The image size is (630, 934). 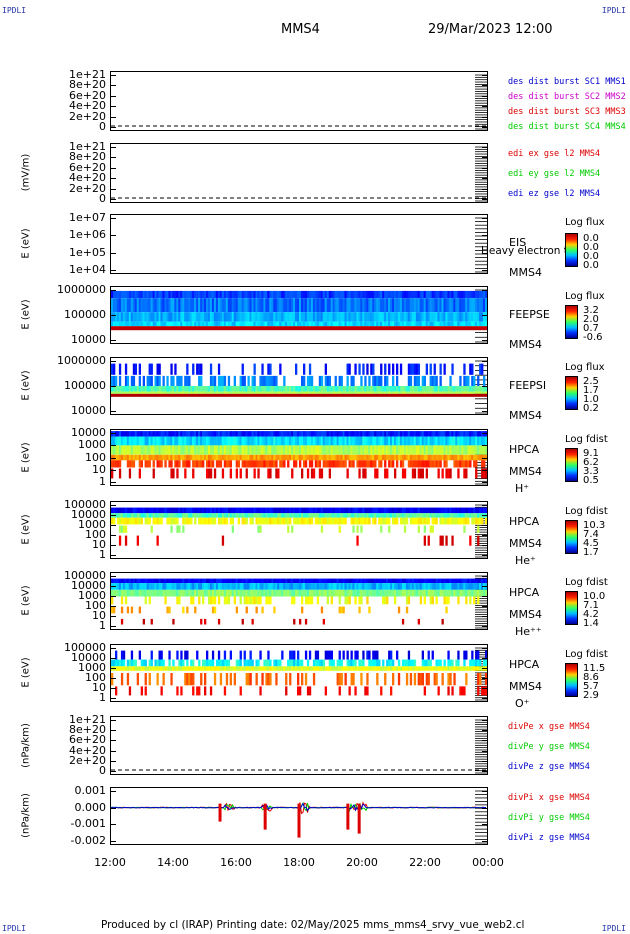 What do you see at coordinates (87, 719) in the screenshot?
I see `ytick-p10: 1e+21` at bounding box center [87, 719].